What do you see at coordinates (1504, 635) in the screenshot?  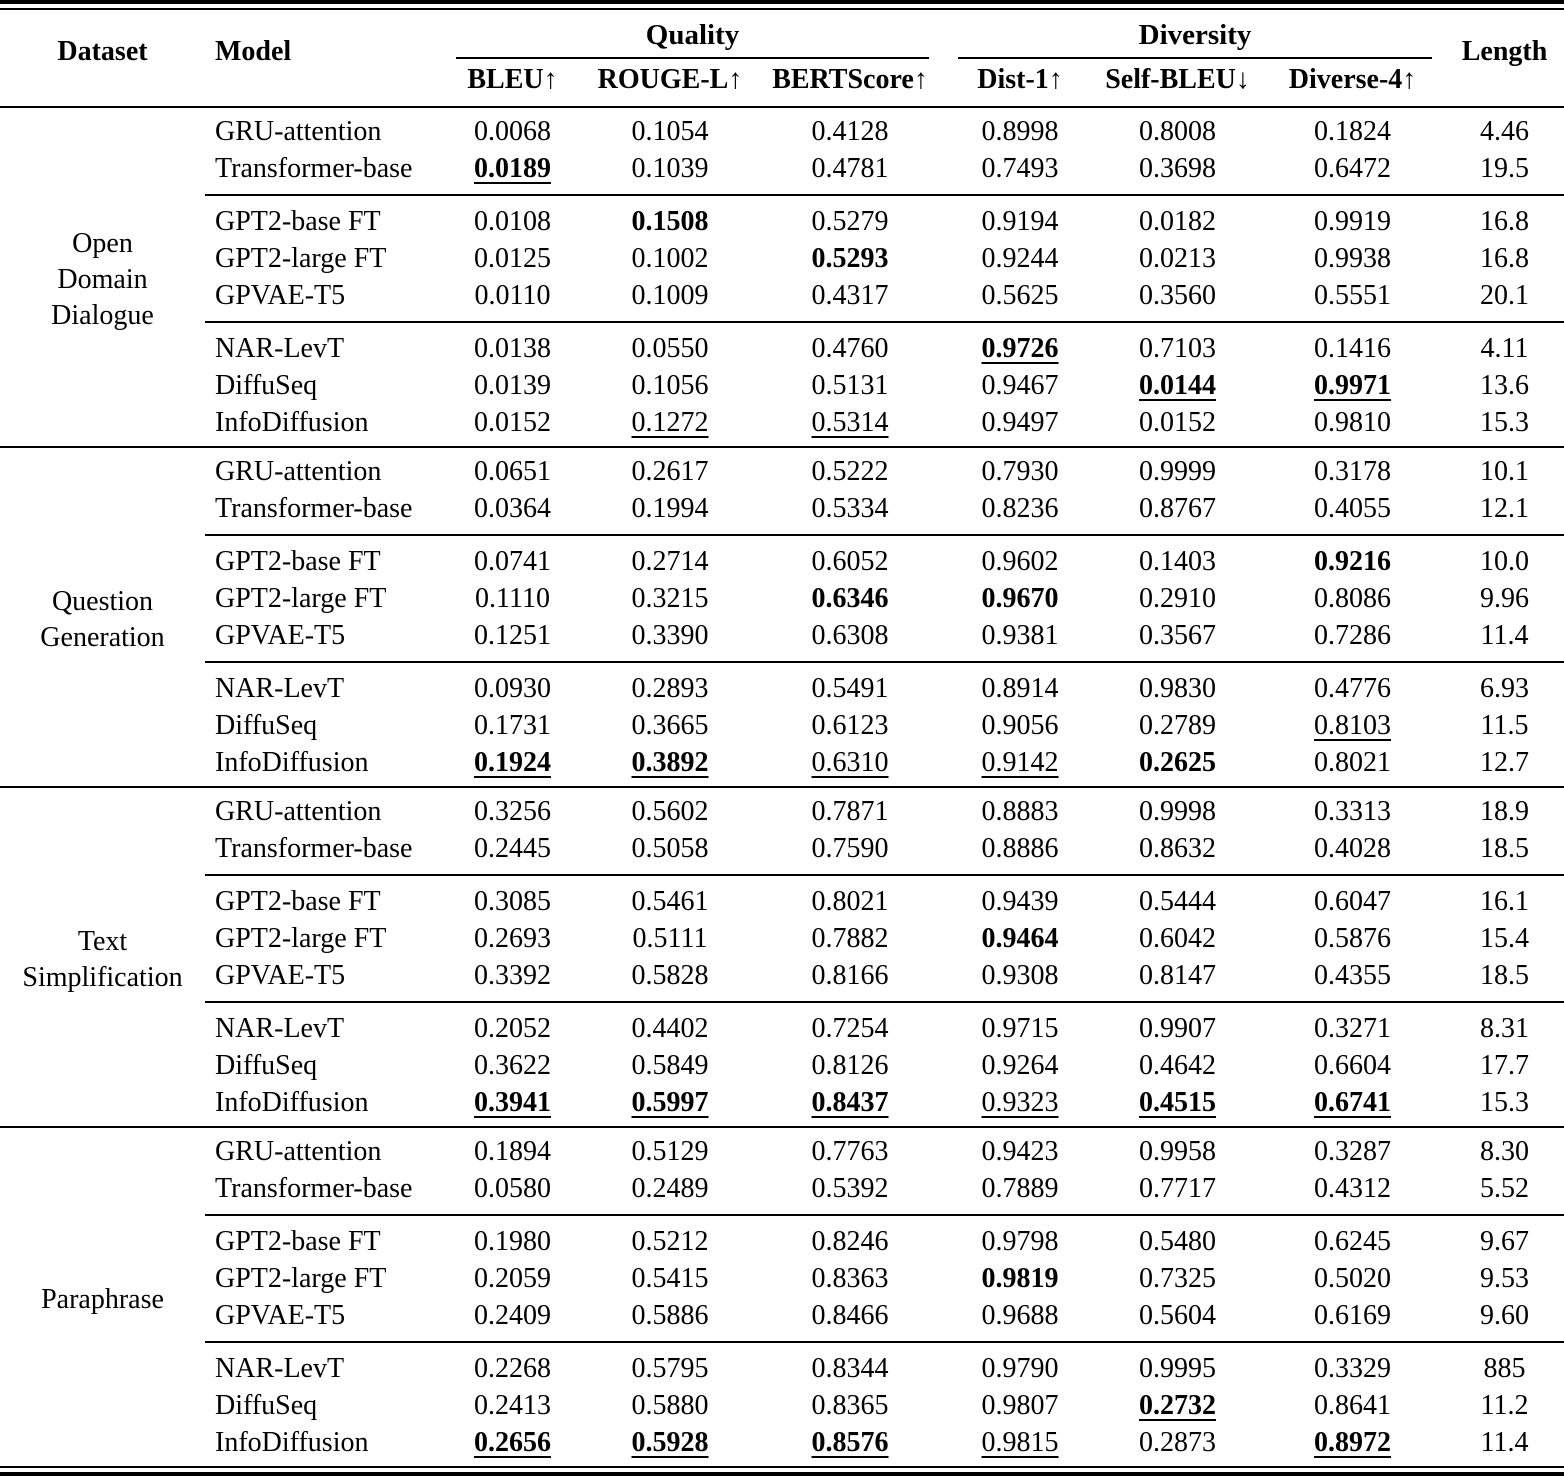 I see `metric-value-cell: 11.4` at bounding box center [1504, 635].